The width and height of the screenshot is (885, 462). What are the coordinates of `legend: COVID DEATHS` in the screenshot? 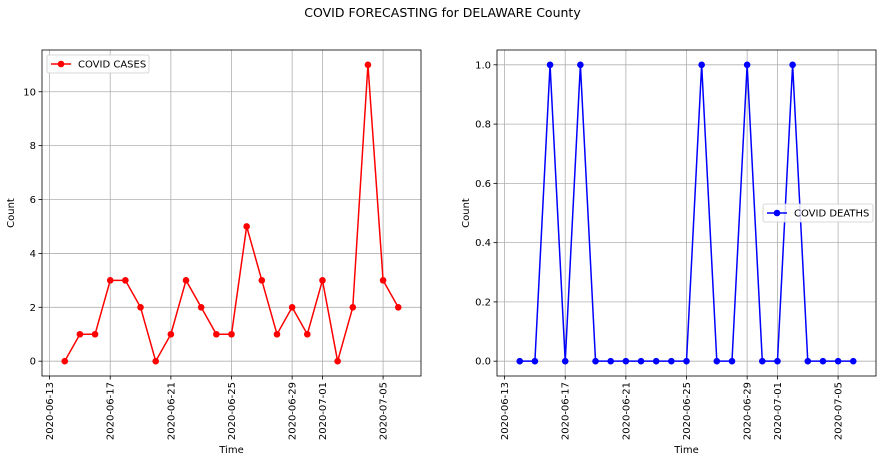 It's located at (818, 213).